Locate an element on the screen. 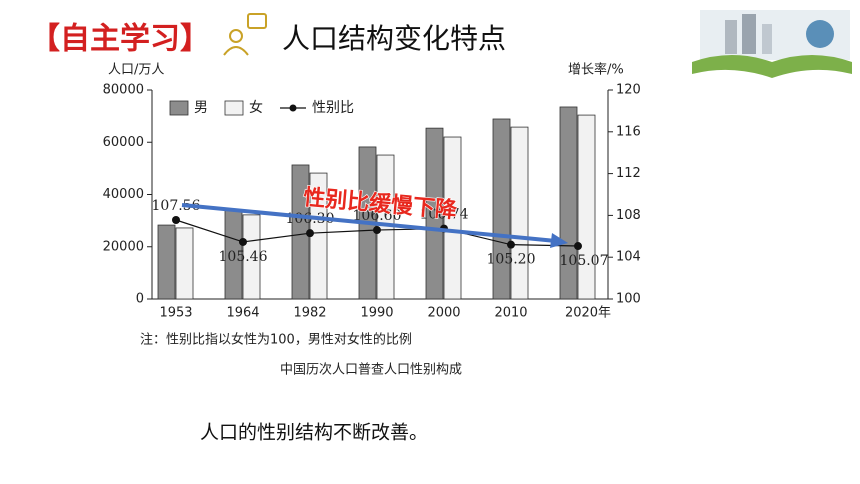  chart-note: 注：性别比指以女性为100，男性对女性的比例 is located at coordinates (276, 340).